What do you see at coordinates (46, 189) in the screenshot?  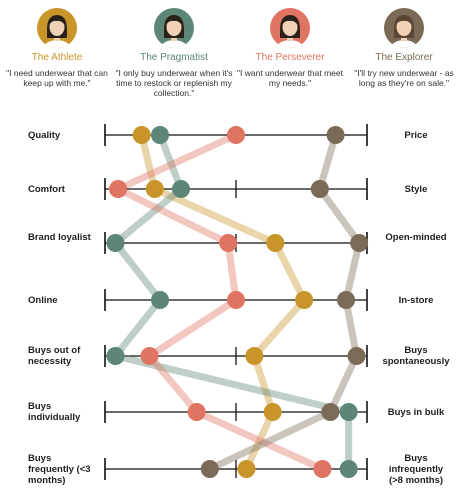 I see `scale-left-label: Comfort` at bounding box center [46, 189].